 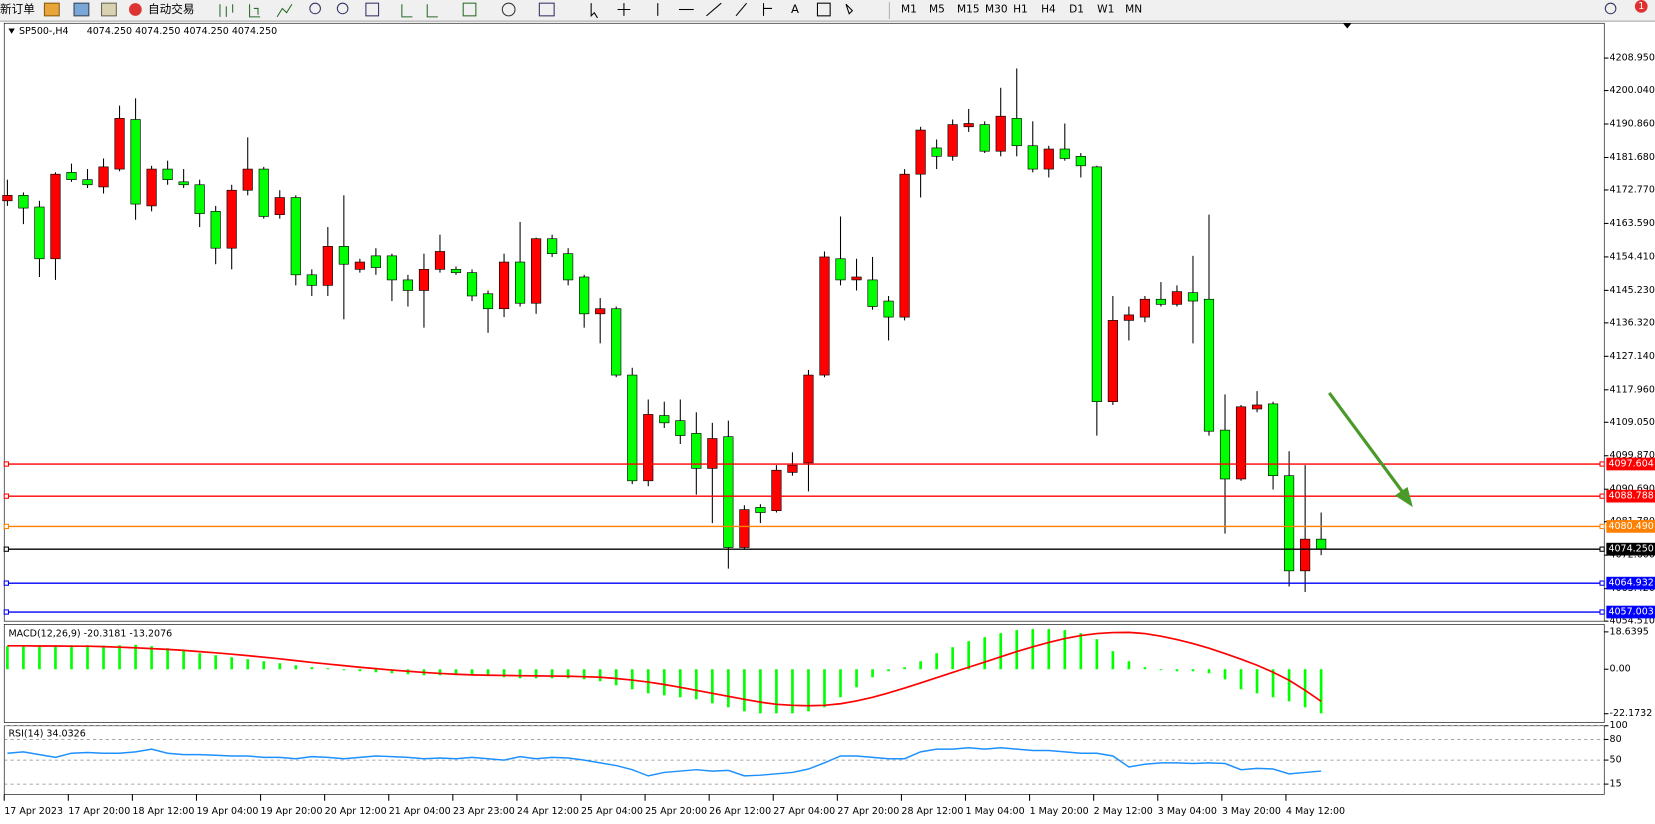 What do you see at coordinates (356, 811) in the screenshot?
I see `x-tick-label: 20 Apr 12:00` at bounding box center [356, 811].